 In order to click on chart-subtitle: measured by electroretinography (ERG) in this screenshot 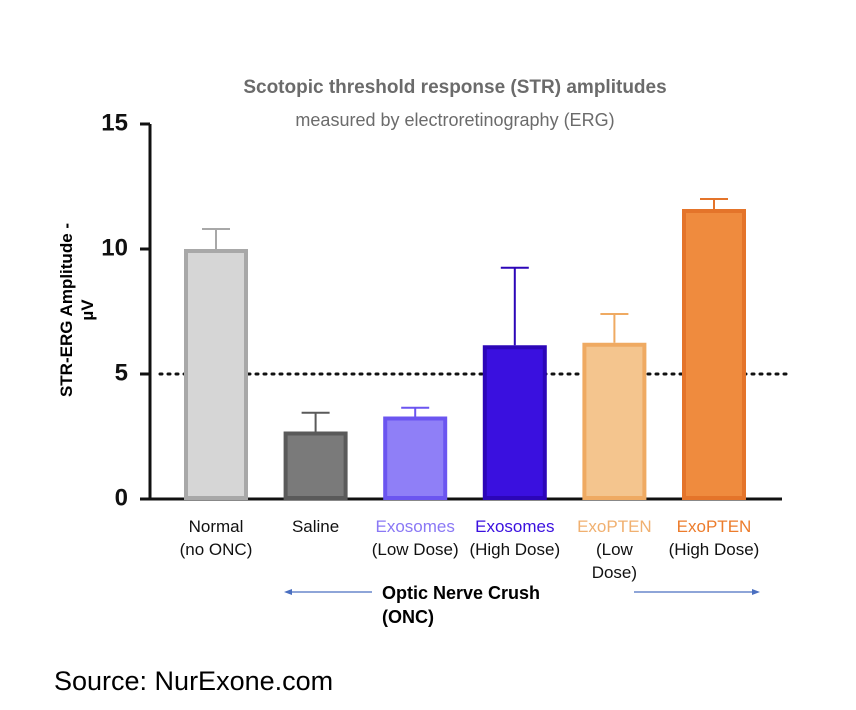, I will do `click(454, 120)`.